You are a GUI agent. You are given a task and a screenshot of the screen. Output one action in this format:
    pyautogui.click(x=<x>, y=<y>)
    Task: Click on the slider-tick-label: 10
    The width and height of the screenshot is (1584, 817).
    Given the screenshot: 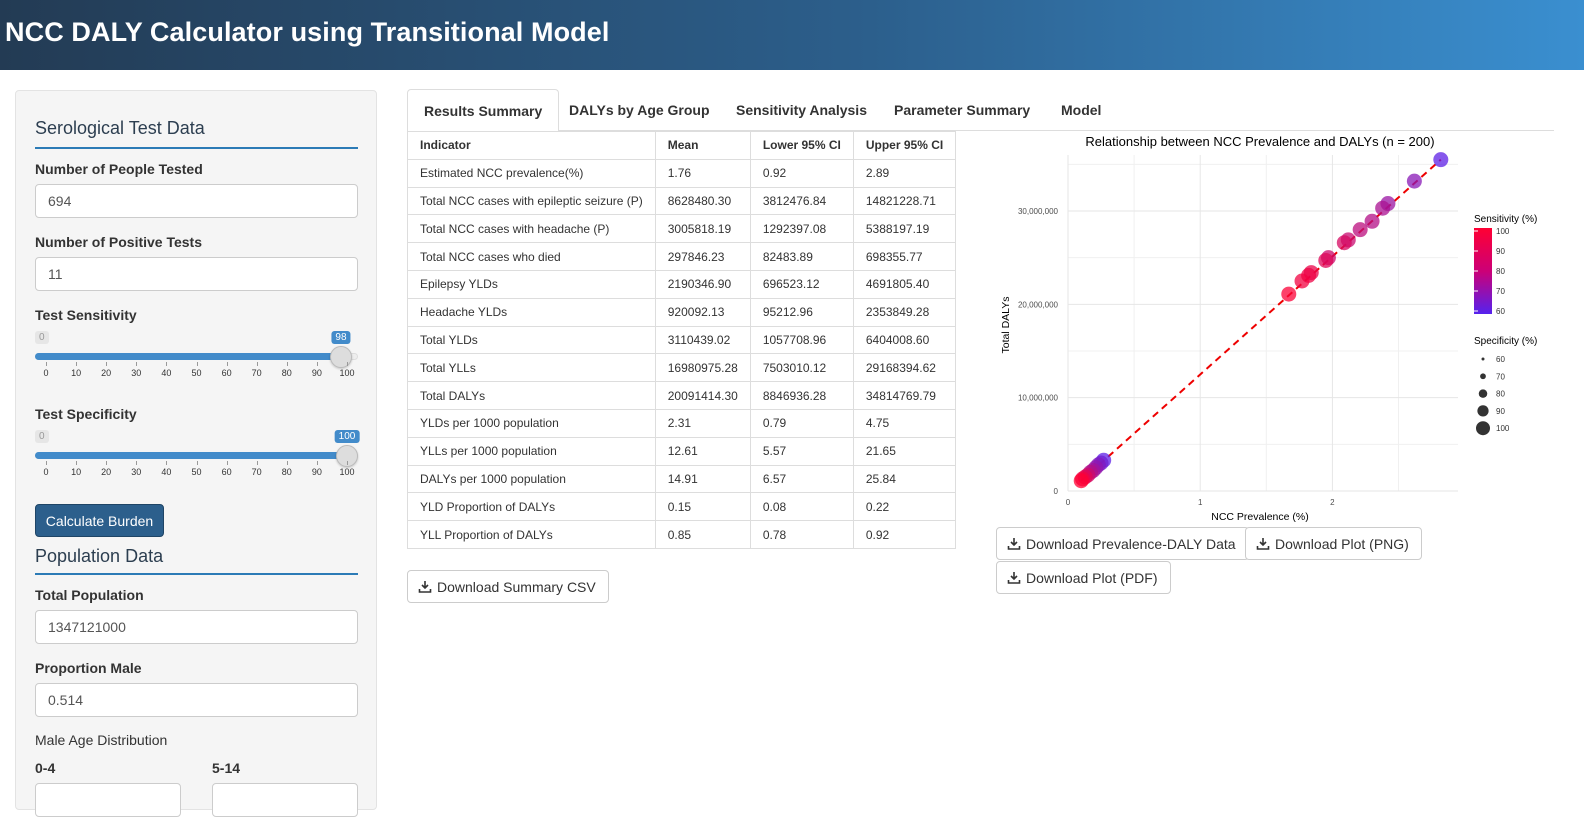 What is the action you would take?
    pyautogui.click(x=76, y=373)
    